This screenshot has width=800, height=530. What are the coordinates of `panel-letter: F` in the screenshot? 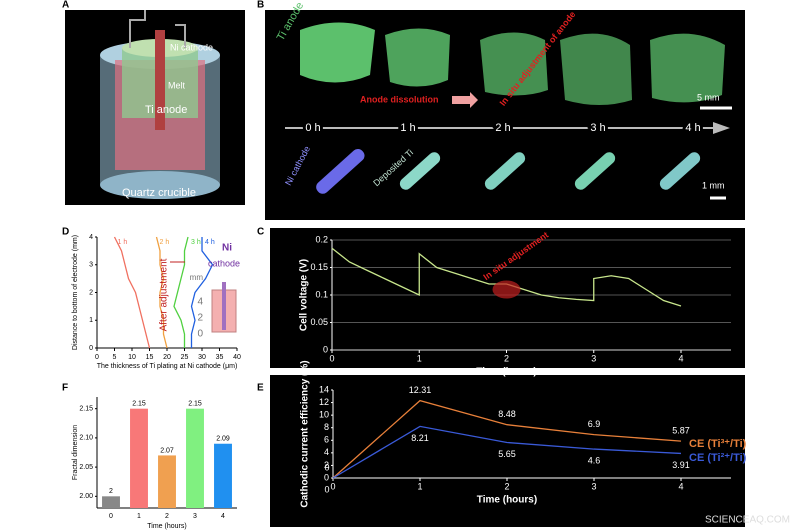 It's located at (65, 388).